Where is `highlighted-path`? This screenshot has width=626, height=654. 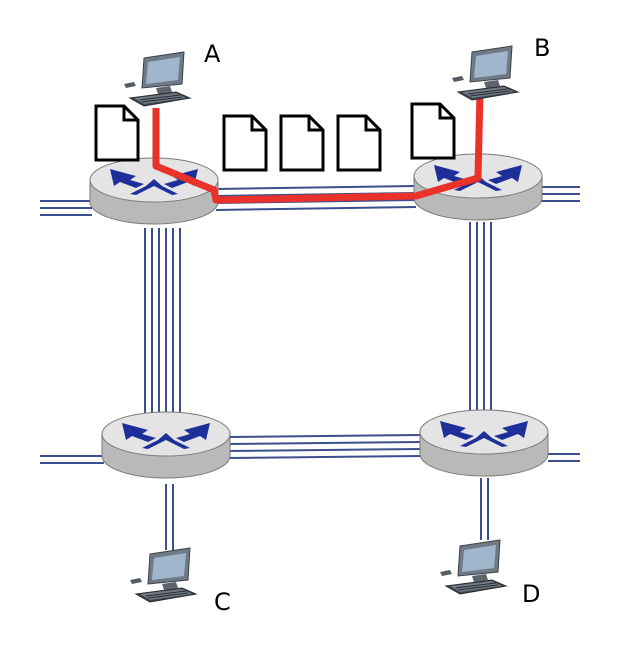 highlighted-path is located at coordinates (318, 147).